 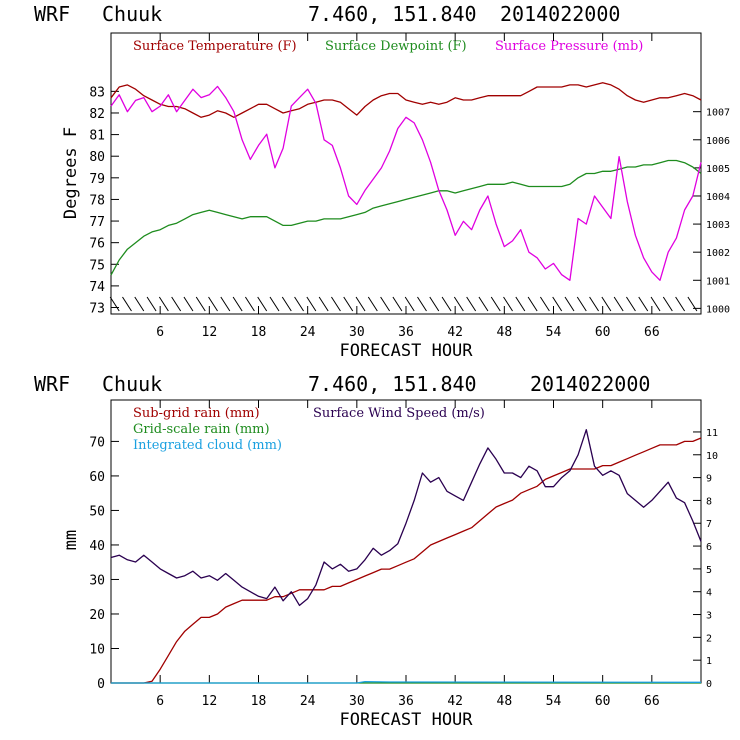 What do you see at coordinates (207, 445) in the screenshot?
I see `legend-integrated-cloud: Integrated cloud (mm)` at bounding box center [207, 445].